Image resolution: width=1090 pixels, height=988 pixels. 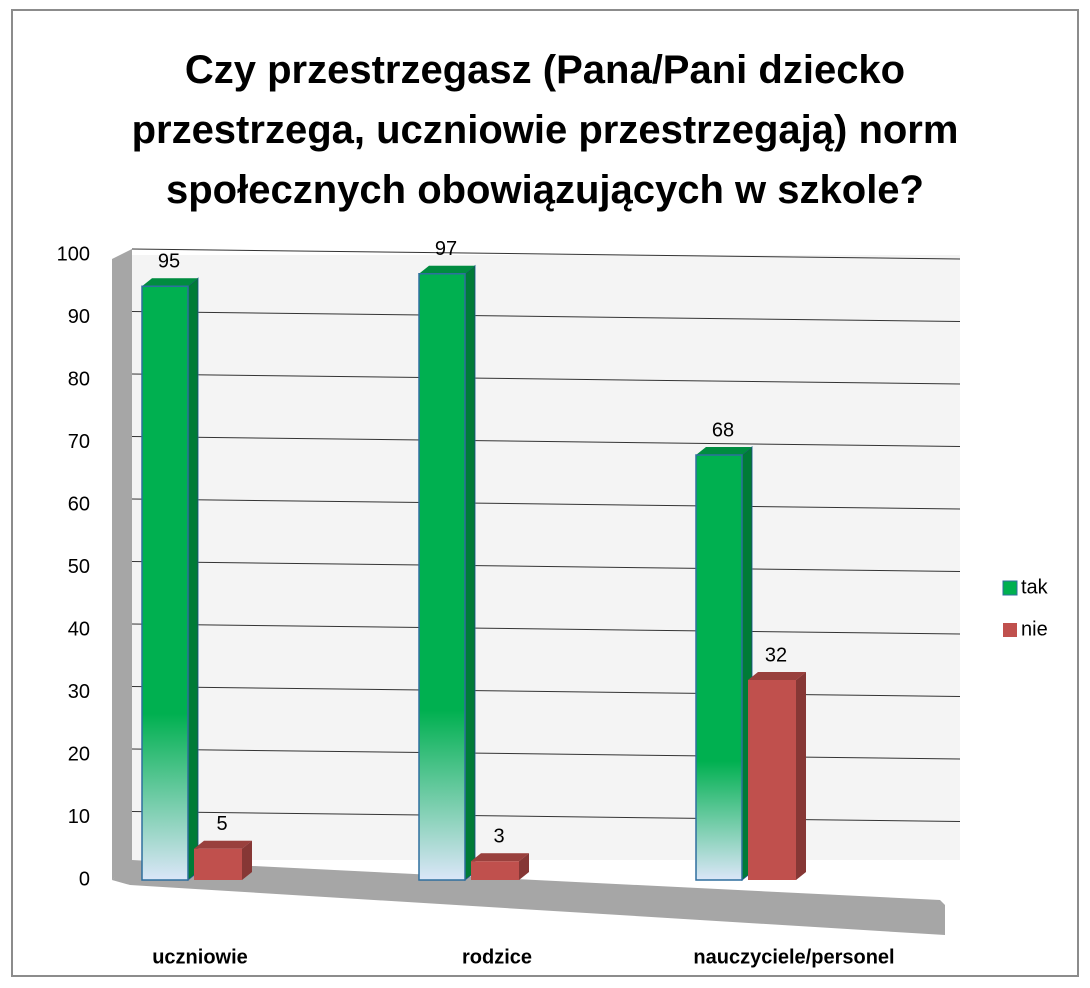 What do you see at coordinates (79, 629) in the screenshot?
I see `y-tick-label: 40` at bounding box center [79, 629].